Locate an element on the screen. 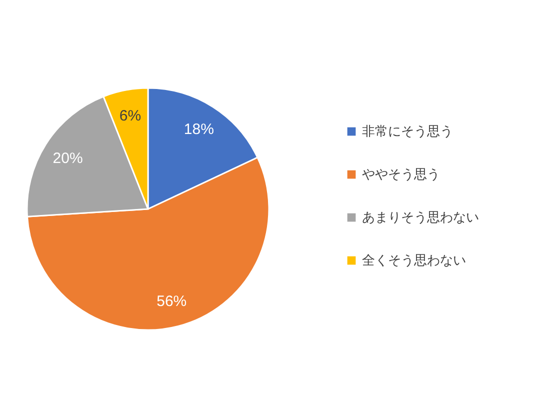  data-label: 56% is located at coordinates (171, 301).